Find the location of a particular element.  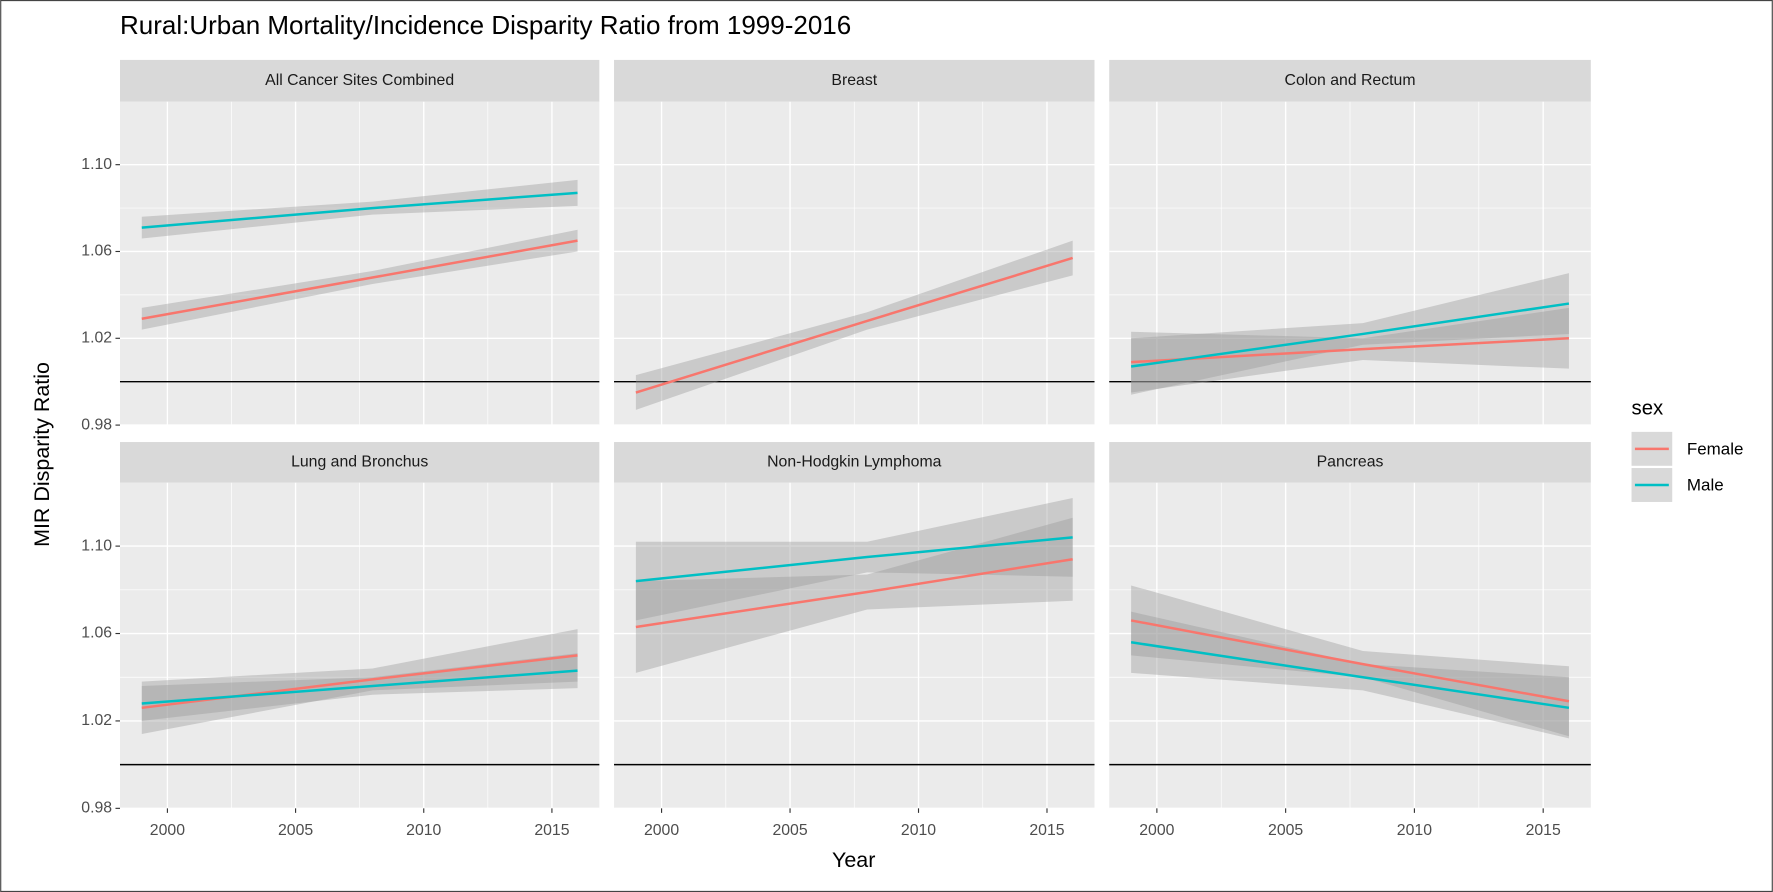

strip-label: Breast is located at coordinates (854, 80).